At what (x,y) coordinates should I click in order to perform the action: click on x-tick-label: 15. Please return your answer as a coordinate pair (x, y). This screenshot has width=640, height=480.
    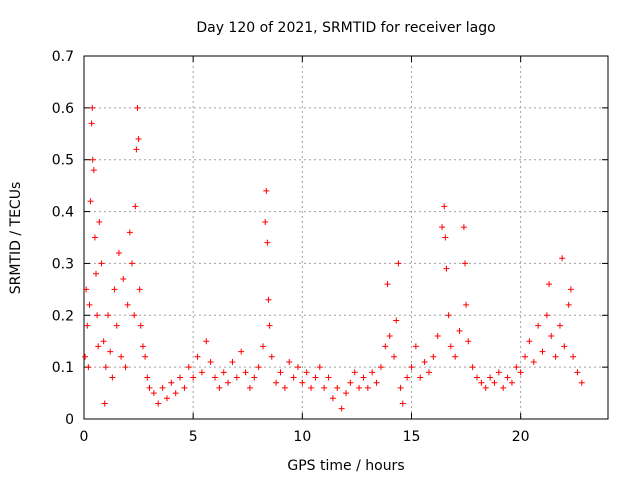
    Looking at the image, I should click on (412, 437).